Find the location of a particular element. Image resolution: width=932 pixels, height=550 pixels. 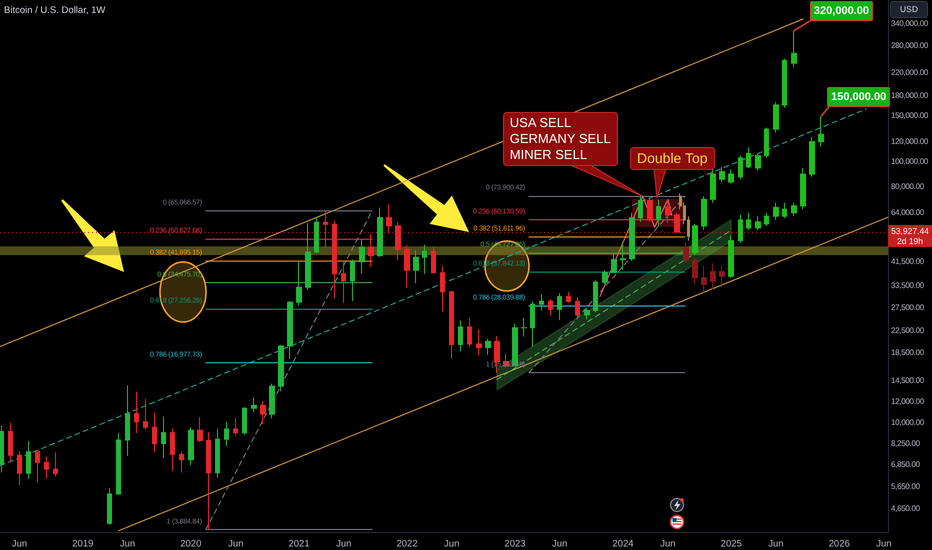

y-tick-label: 4,650.00 is located at coordinates (905, 509).